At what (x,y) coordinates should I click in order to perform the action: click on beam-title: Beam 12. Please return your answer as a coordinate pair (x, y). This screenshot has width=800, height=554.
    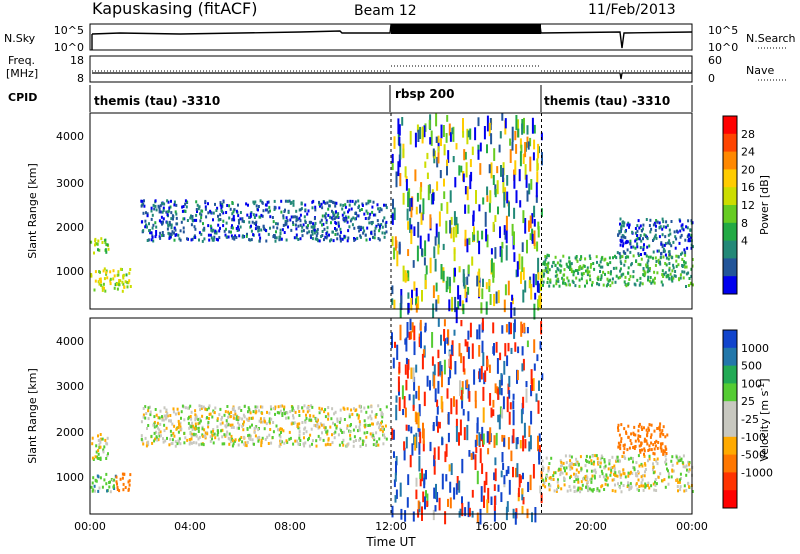
    Looking at the image, I should click on (385, 11).